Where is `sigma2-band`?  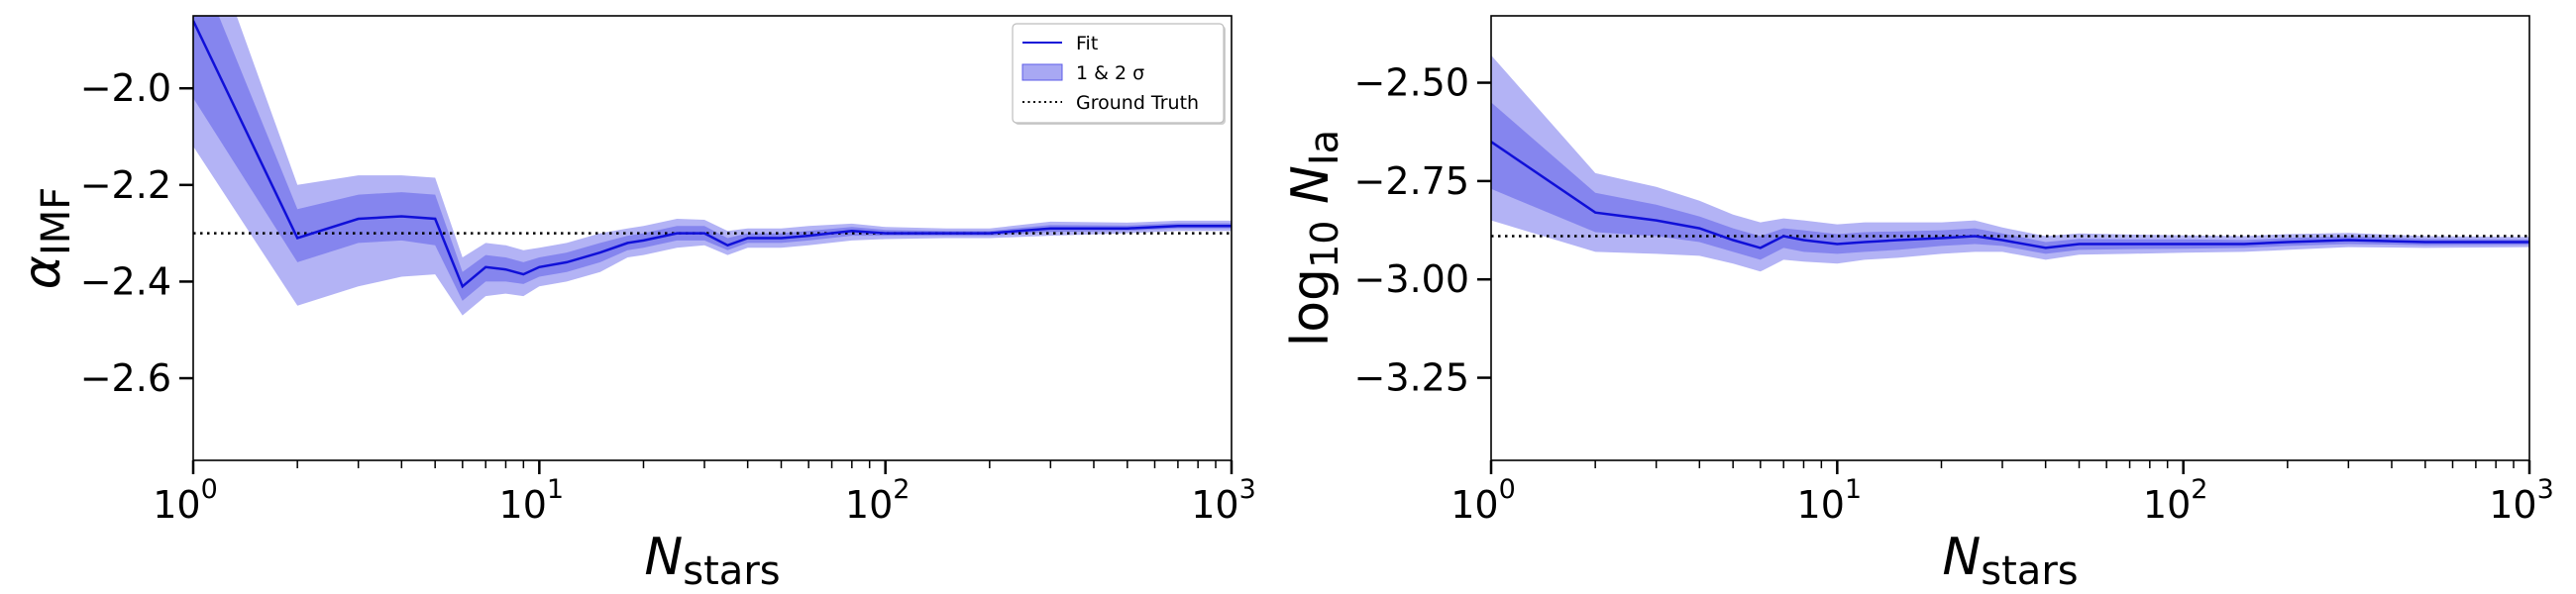 sigma2-band is located at coordinates (2010, 163).